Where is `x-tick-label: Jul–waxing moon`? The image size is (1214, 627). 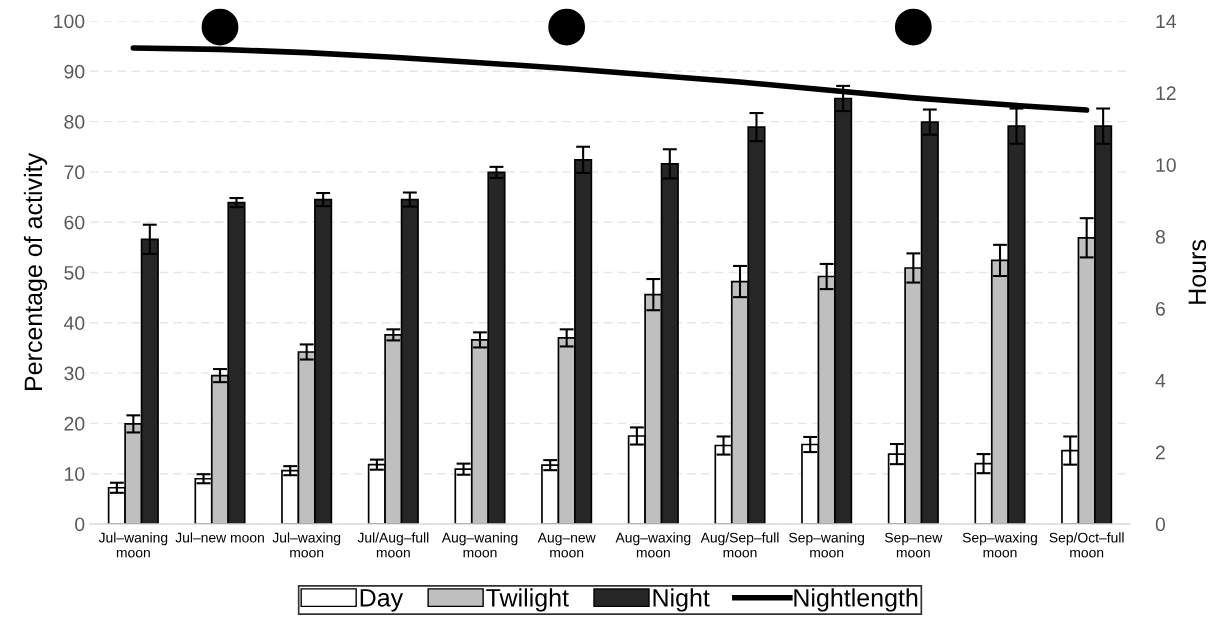 x-tick-label: Jul–waxing moon is located at coordinates (306, 545).